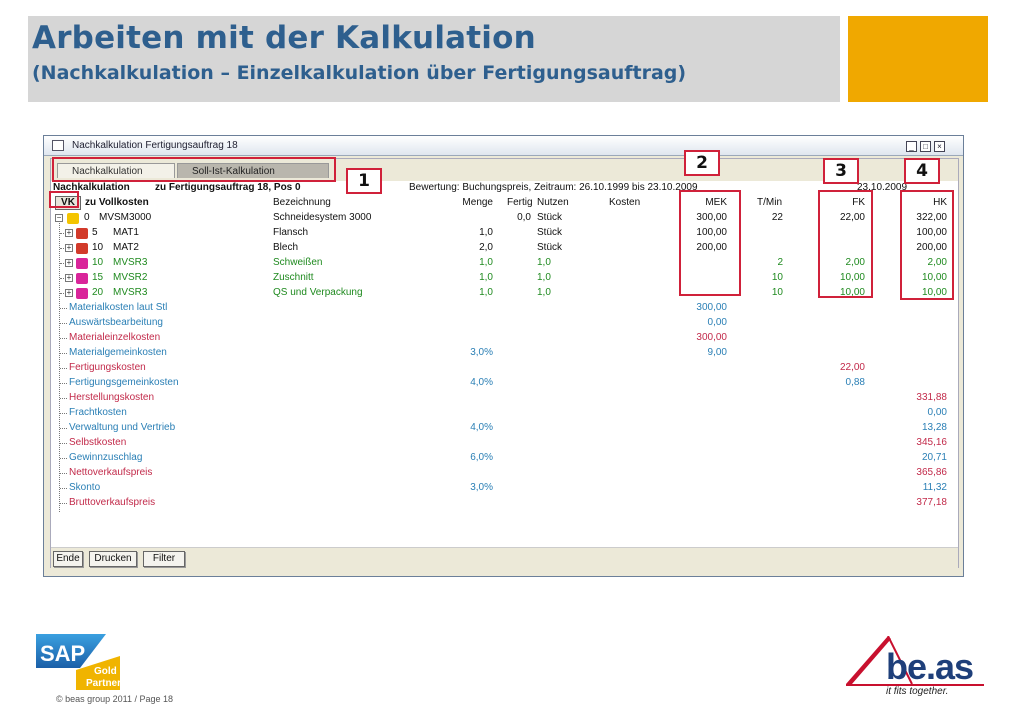 The image size is (1024, 709). What do you see at coordinates (486, 247) in the screenshot?
I see `row-menge: 2,0` at bounding box center [486, 247].